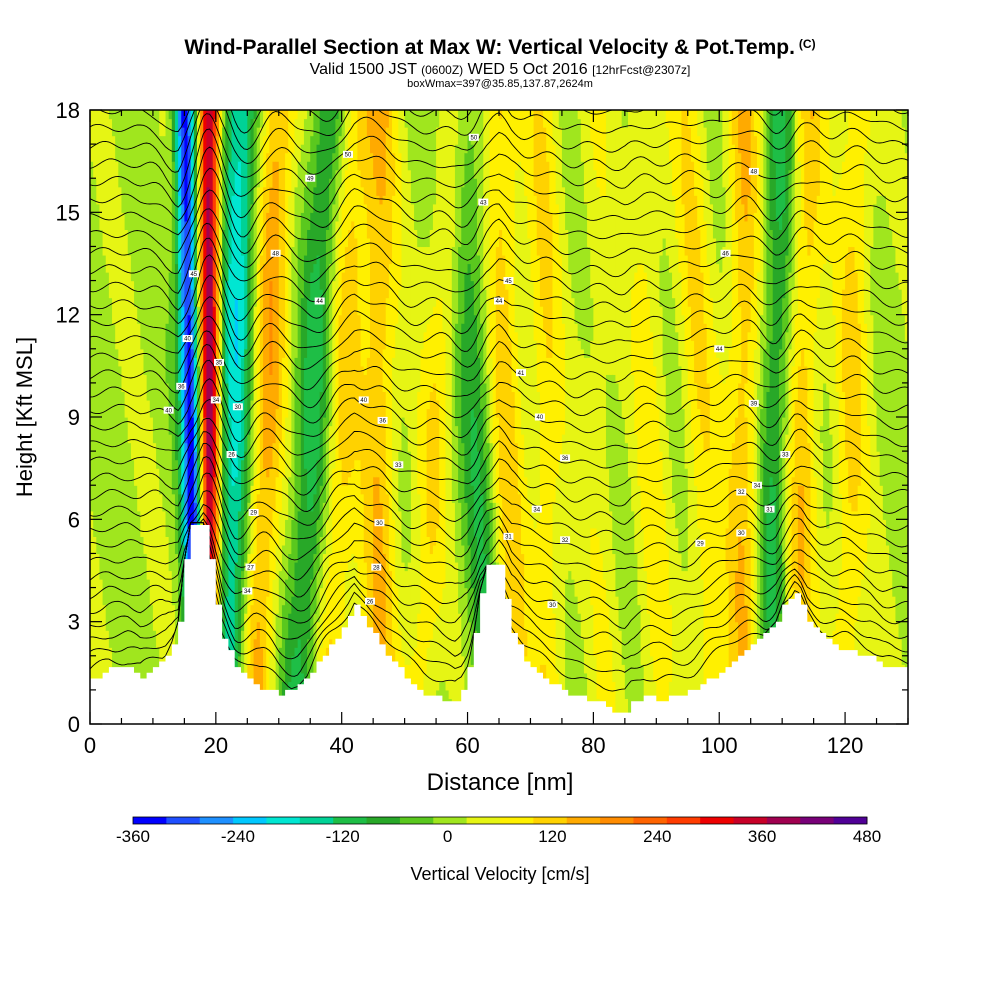  I want to click on x-tick-label: 40, so click(341, 745).